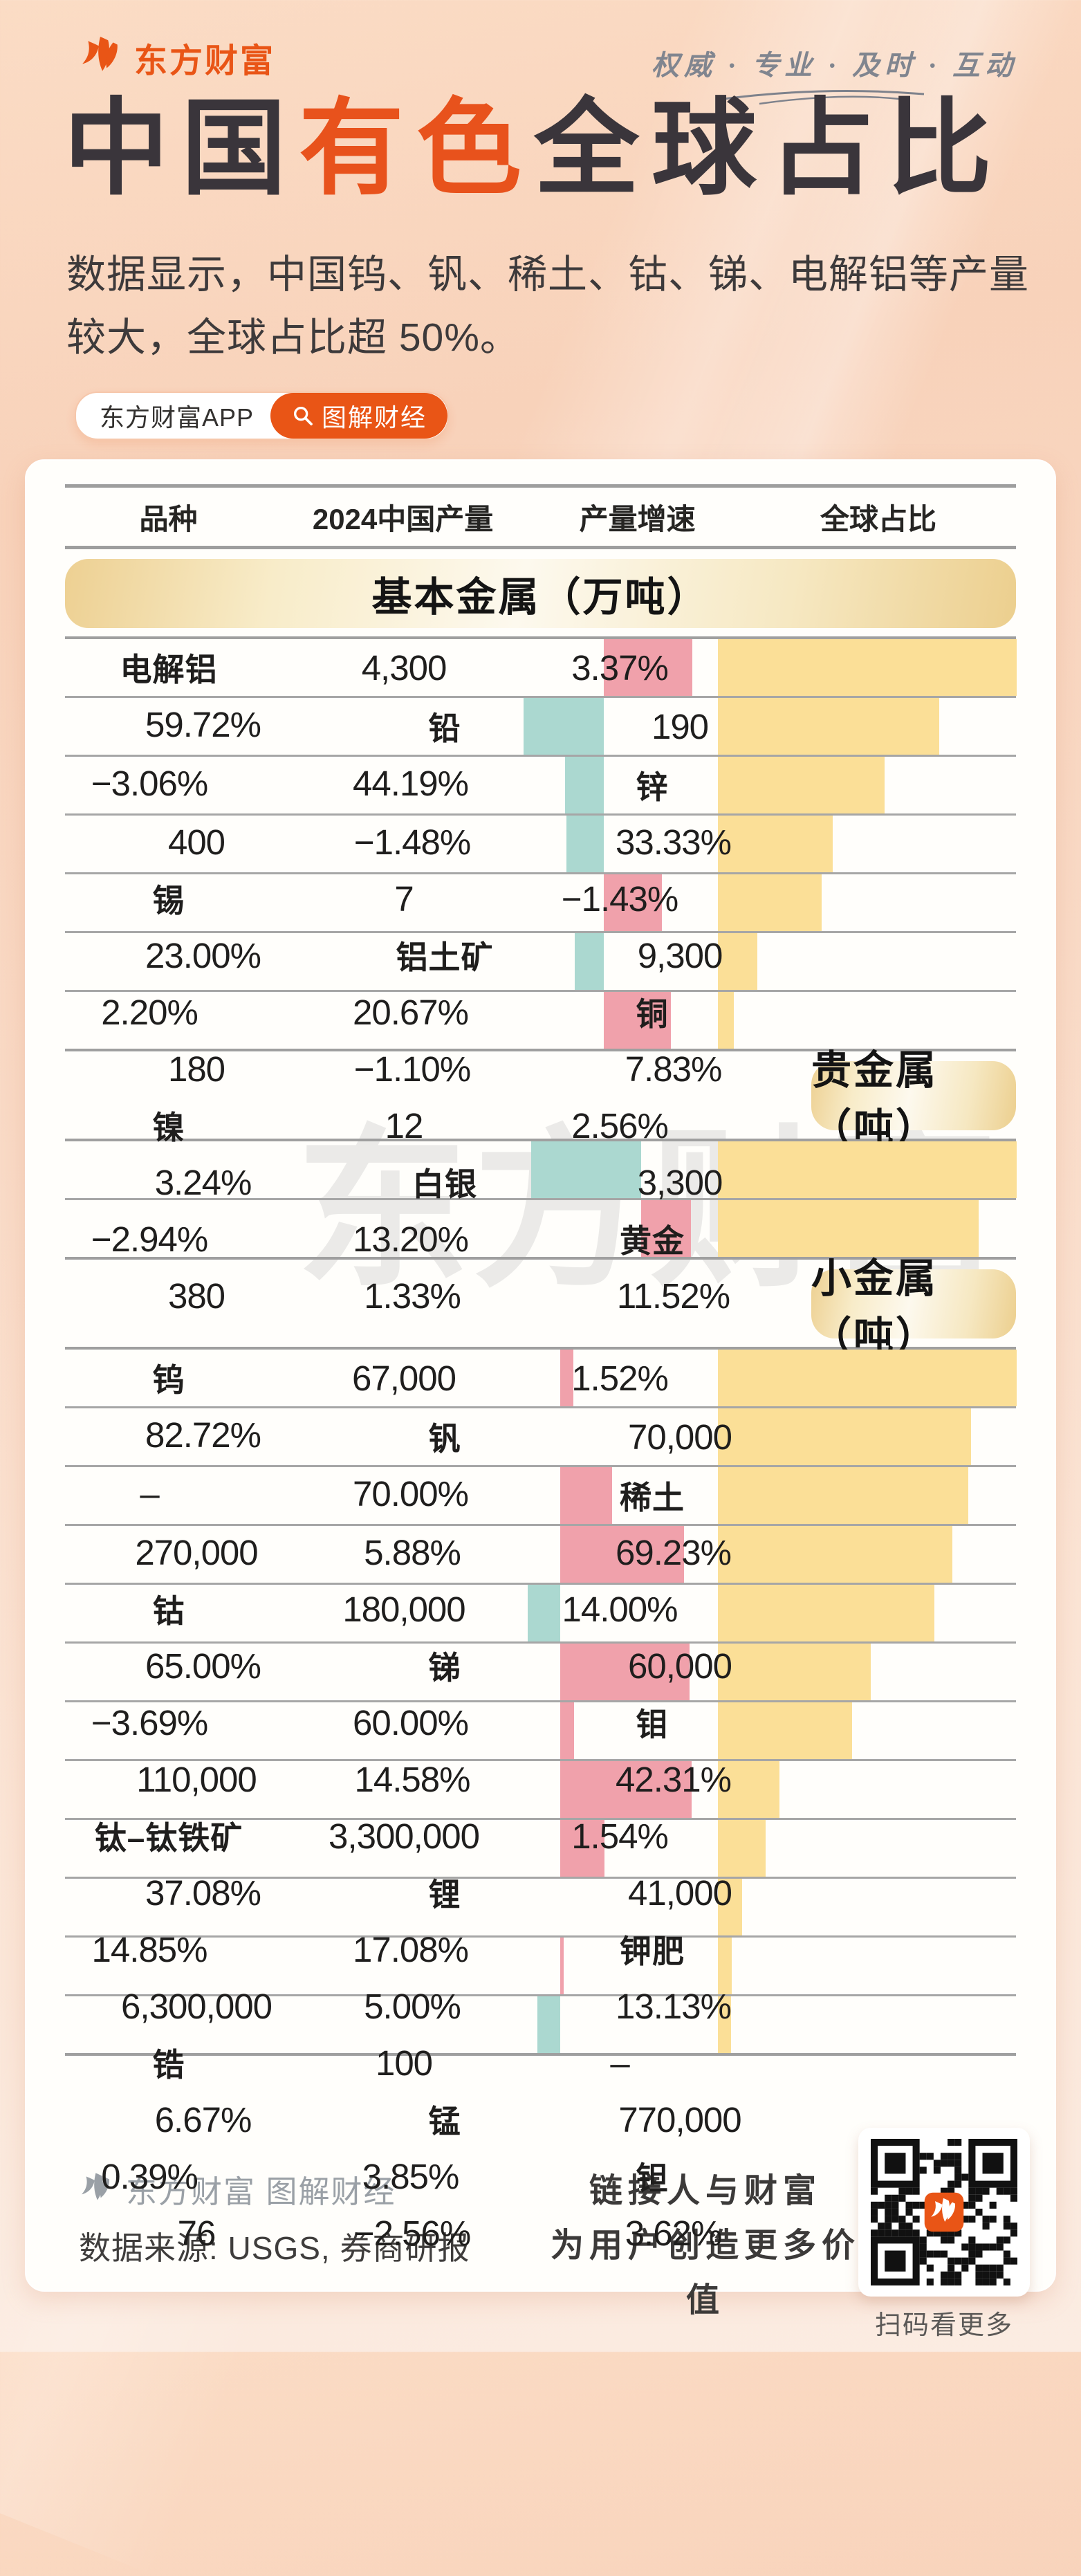 This screenshot has width=1081, height=2576. I want to click on cell-share: 44.19%, so click(411, 783).